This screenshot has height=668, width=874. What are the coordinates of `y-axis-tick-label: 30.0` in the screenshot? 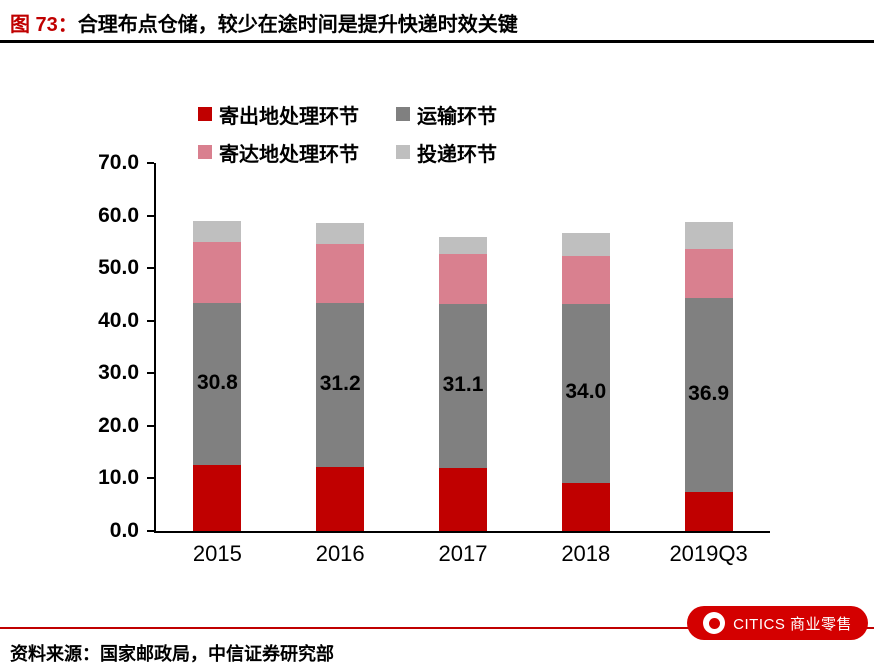 It's located at (118, 373).